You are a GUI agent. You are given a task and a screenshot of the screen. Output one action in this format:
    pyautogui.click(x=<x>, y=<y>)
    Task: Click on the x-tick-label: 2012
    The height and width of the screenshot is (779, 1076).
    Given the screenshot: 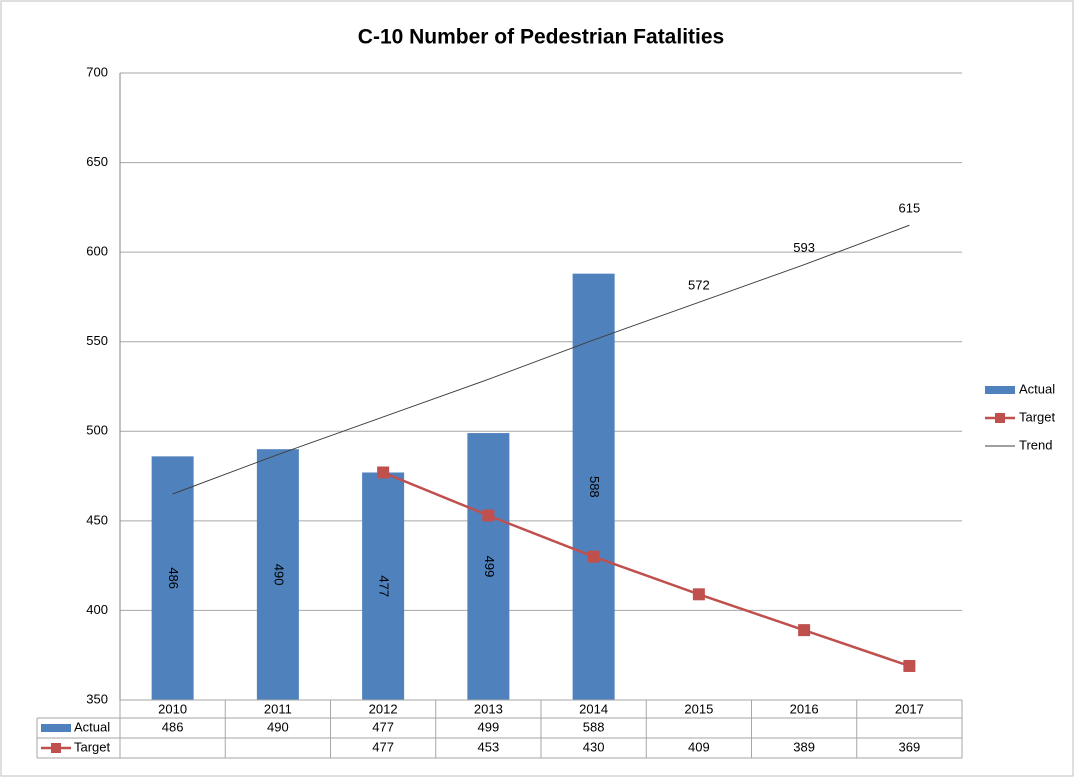 What is the action you would take?
    pyautogui.click(x=383, y=708)
    